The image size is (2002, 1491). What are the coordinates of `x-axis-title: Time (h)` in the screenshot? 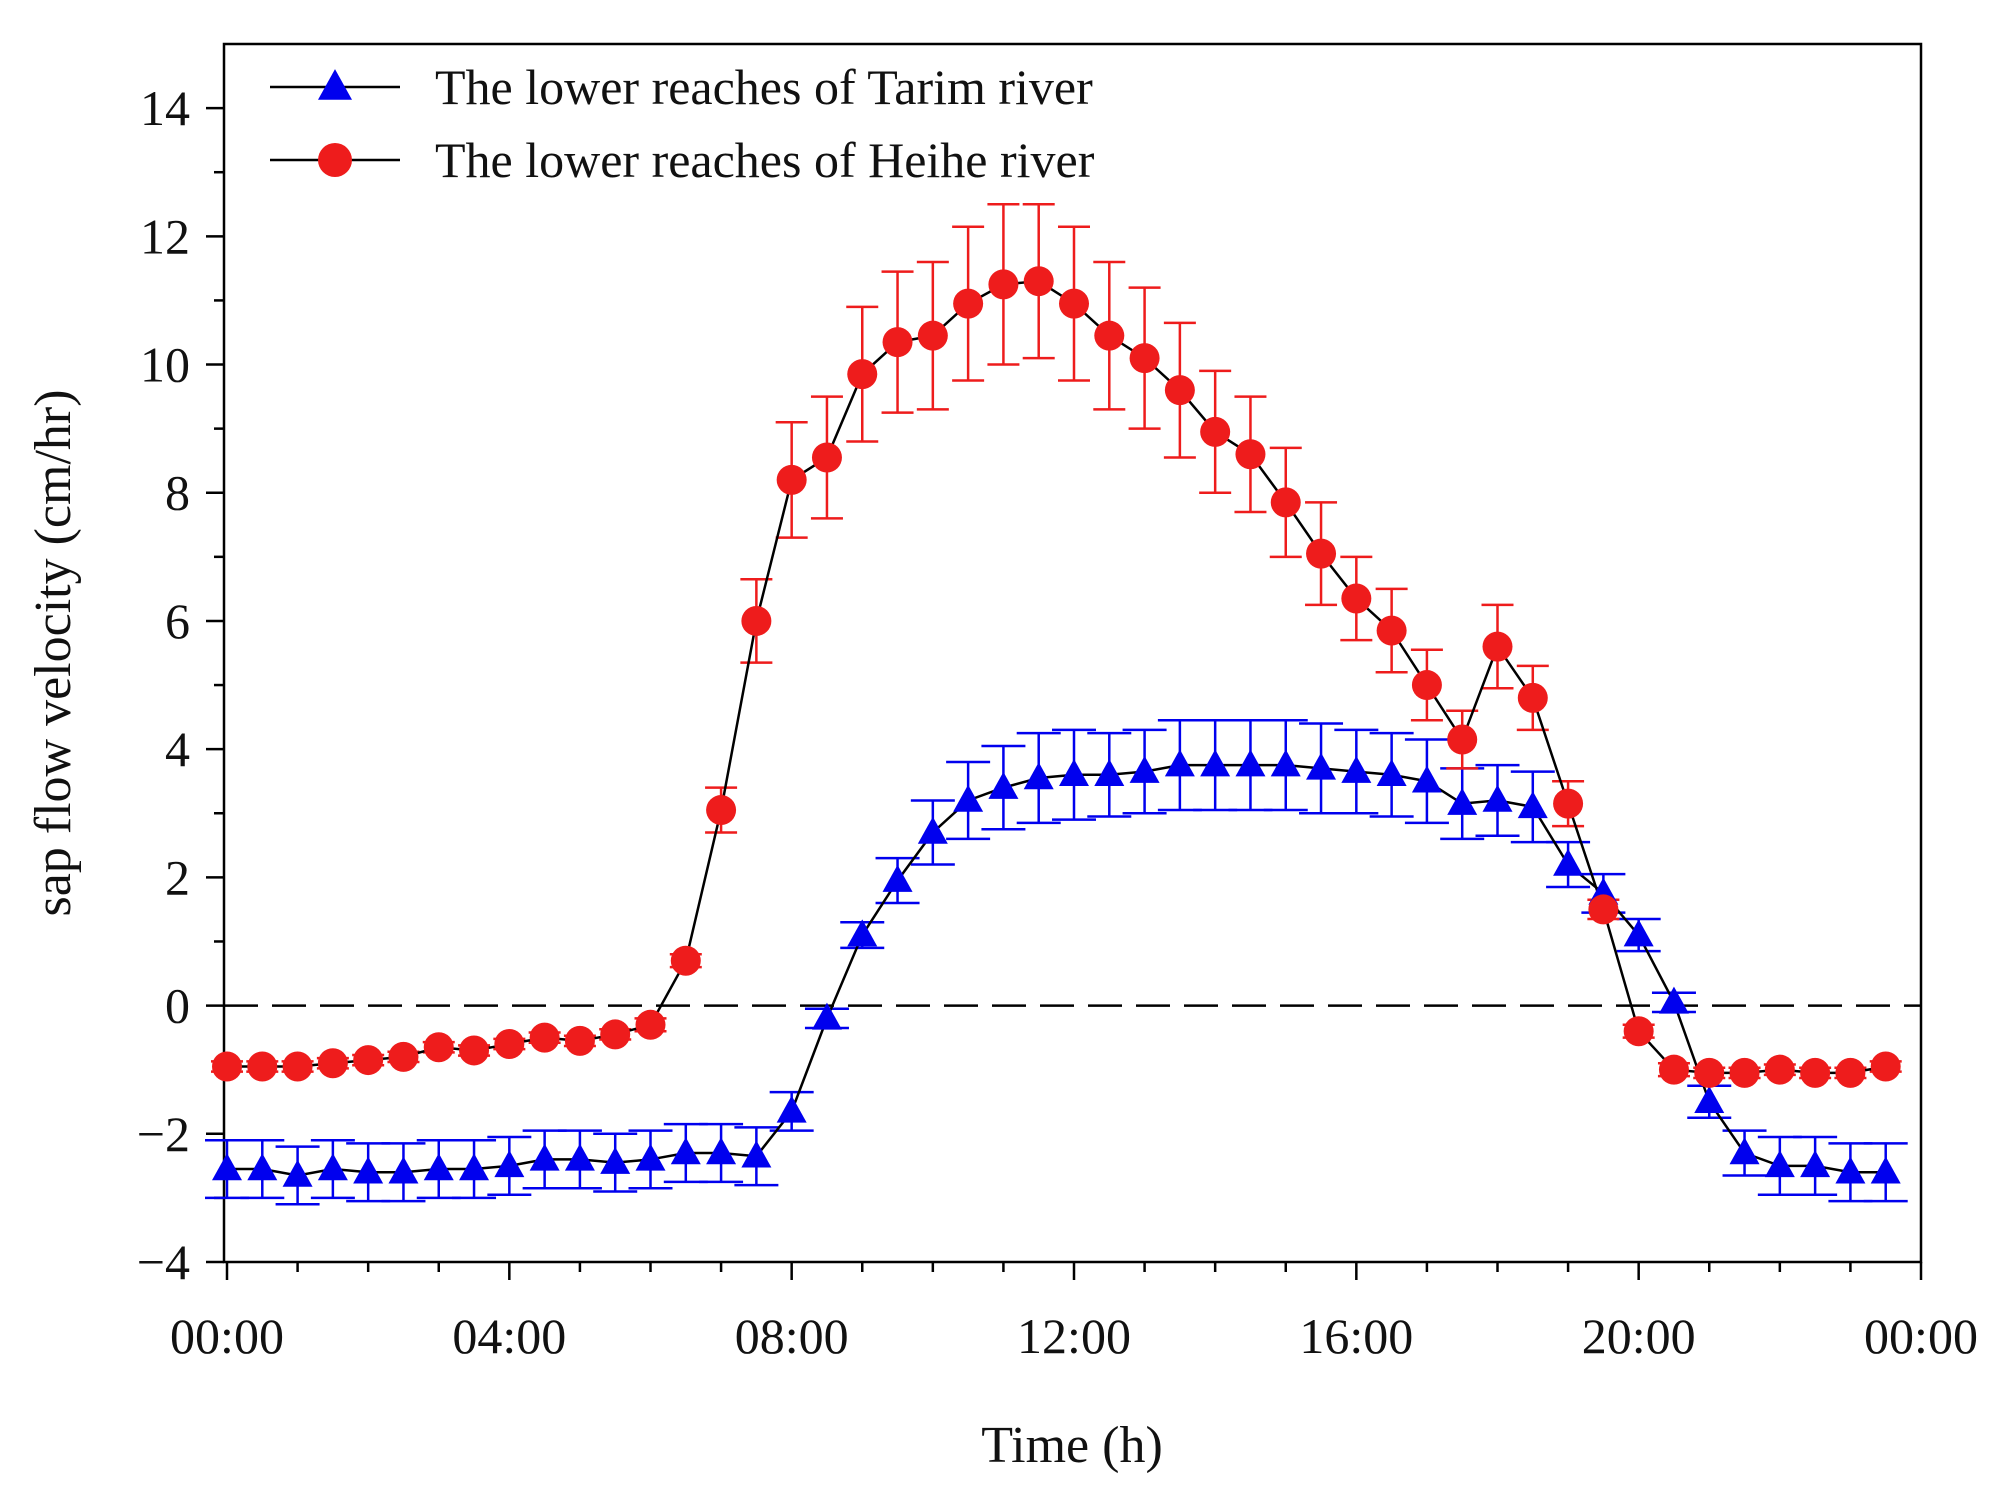 It's located at (1072, 1445).